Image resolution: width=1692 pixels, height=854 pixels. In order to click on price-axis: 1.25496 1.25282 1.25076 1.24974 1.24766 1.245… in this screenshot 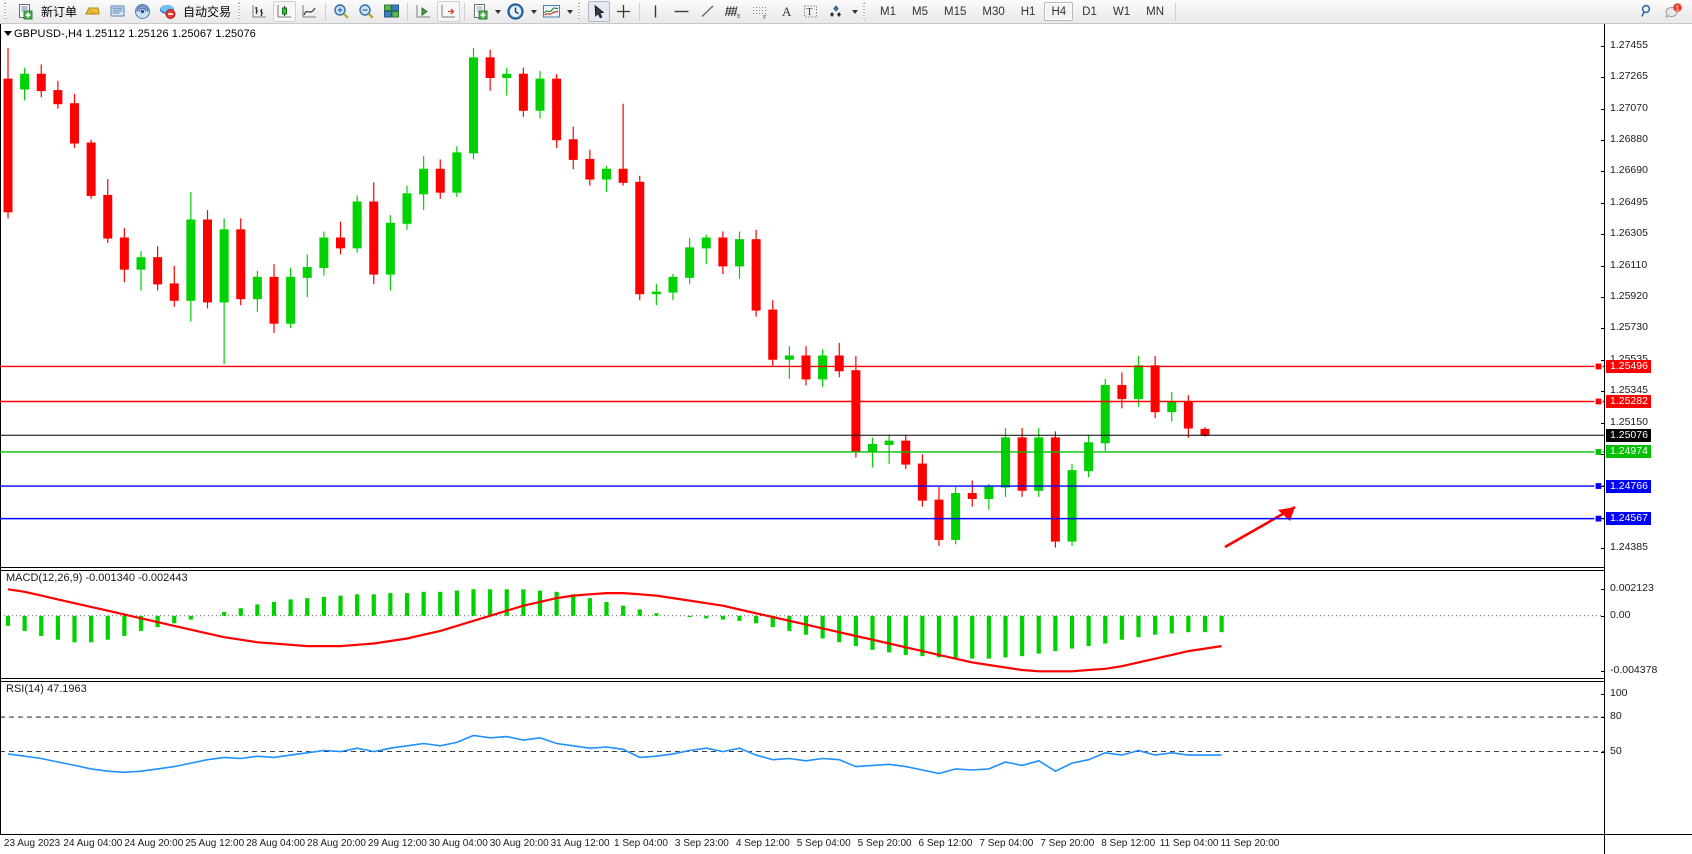, I will do `click(1646, 439)`.